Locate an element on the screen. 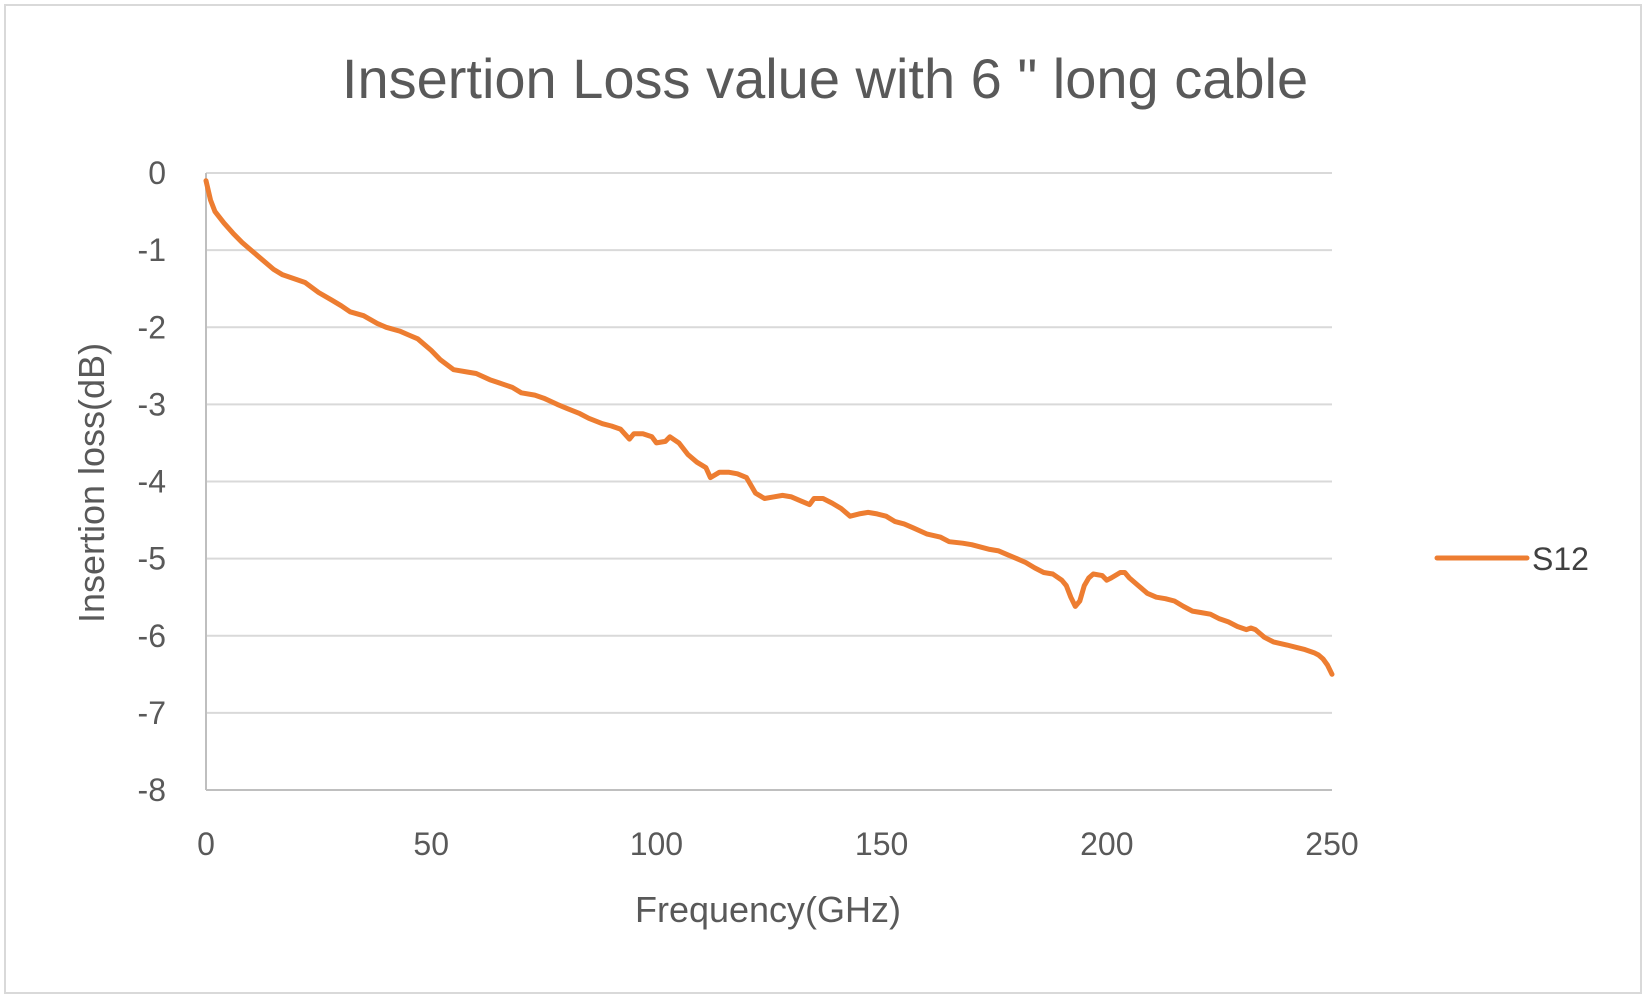 The image size is (1650, 1003). x-tick-label: 50 is located at coordinates (431, 844).